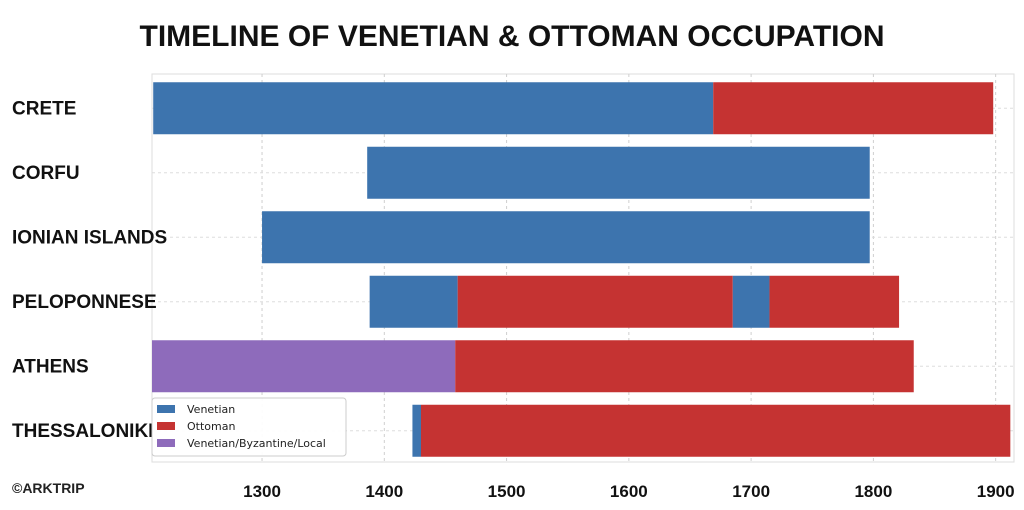 This screenshot has height=510, width=1024. Describe the element at coordinates (211, 409) in the screenshot. I see `legend-label: Venetian` at that location.